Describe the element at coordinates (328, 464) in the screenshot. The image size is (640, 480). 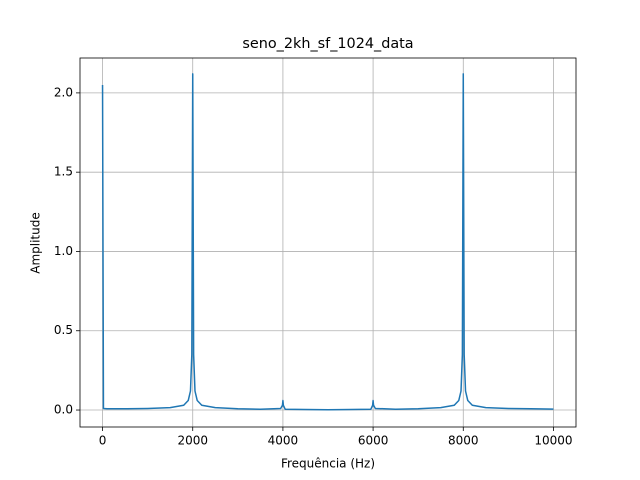
I see `x-axis-label: Frequência (Hz)` at that location.